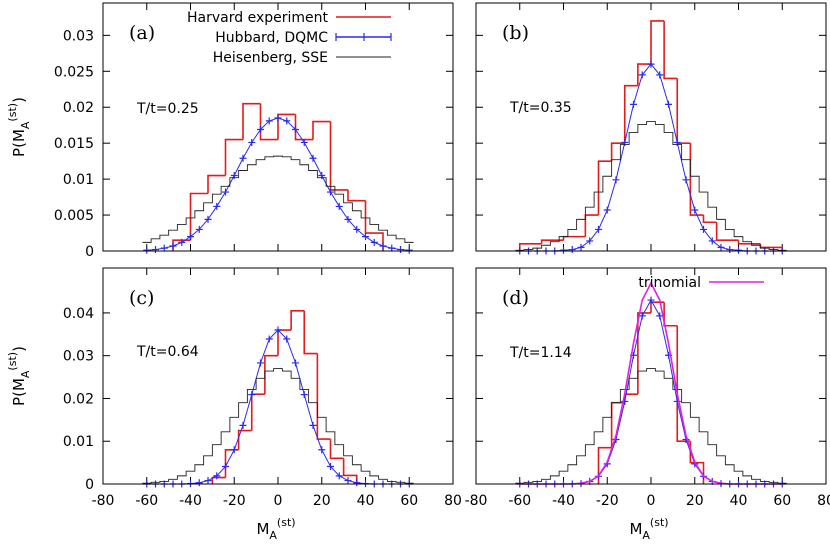 The width and height of the screenshot is (830, 544). Describe the element at coordinates (19, 143) in the screenshot. I see `y-axis-label-part: P(M` at that location.